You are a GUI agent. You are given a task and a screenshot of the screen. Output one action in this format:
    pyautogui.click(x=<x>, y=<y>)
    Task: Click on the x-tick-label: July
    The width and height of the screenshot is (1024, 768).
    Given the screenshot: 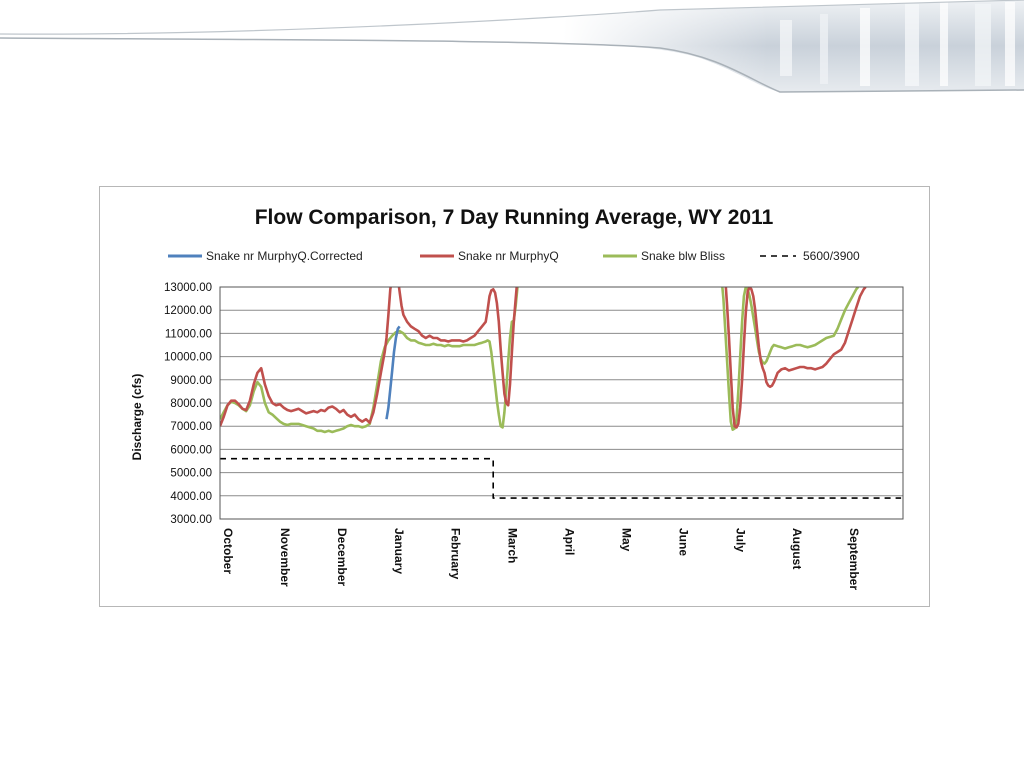 What is the action you would take?
    pyautogui.click(x=740, y=540)
    